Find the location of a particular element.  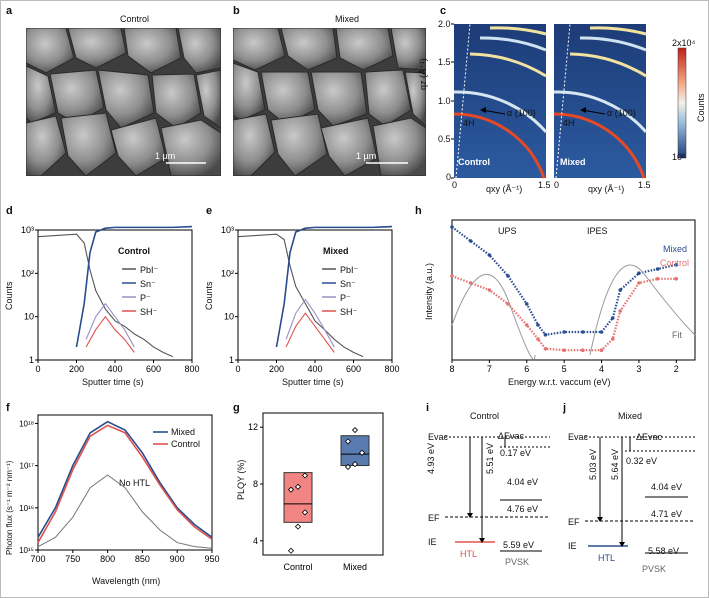

c-xlabel-right: qxy (Å⁻¹) is located at coordinates (606, 189).